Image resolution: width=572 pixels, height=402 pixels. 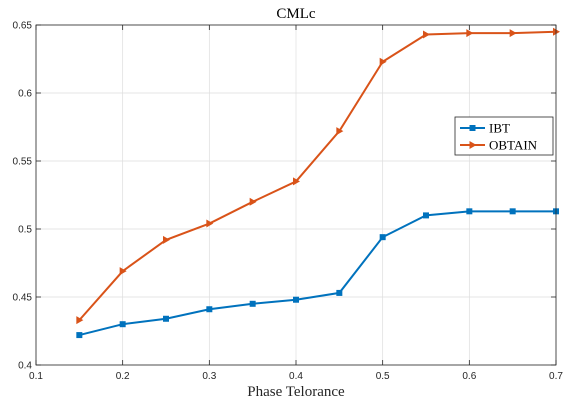 What do you see at coordinates (25, 366) in the screenshot?
I see `y-tick-label: 0.4` at bounding box center [25, 366].